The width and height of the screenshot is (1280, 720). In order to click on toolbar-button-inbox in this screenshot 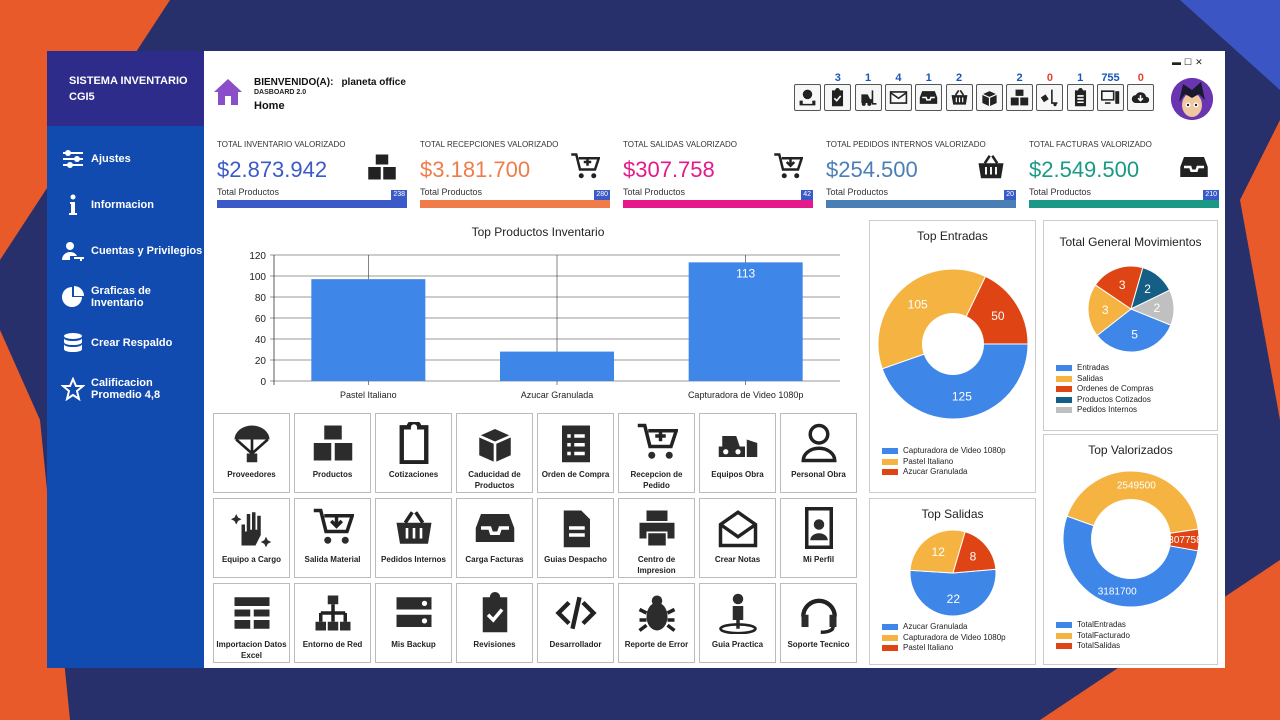, I will do `click(929, 97)`.